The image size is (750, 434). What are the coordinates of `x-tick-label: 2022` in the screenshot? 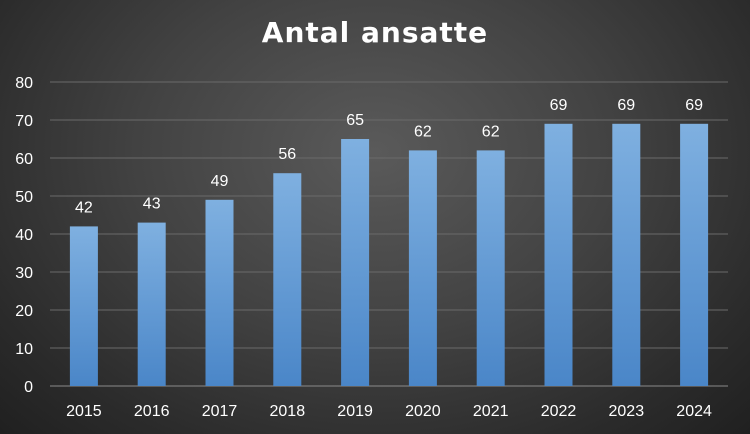 It's located at (559, 411).